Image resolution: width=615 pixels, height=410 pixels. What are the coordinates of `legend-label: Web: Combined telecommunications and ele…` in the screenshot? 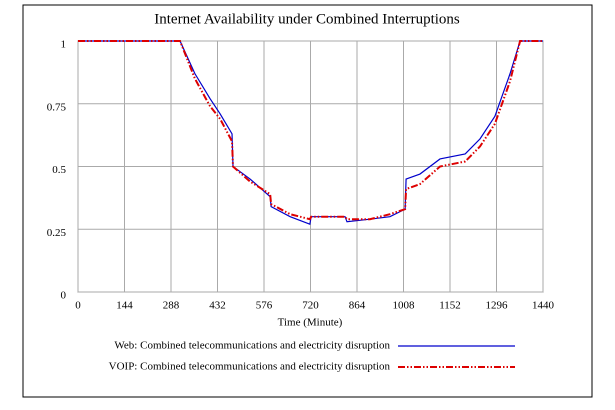 It's located at (252, 346).